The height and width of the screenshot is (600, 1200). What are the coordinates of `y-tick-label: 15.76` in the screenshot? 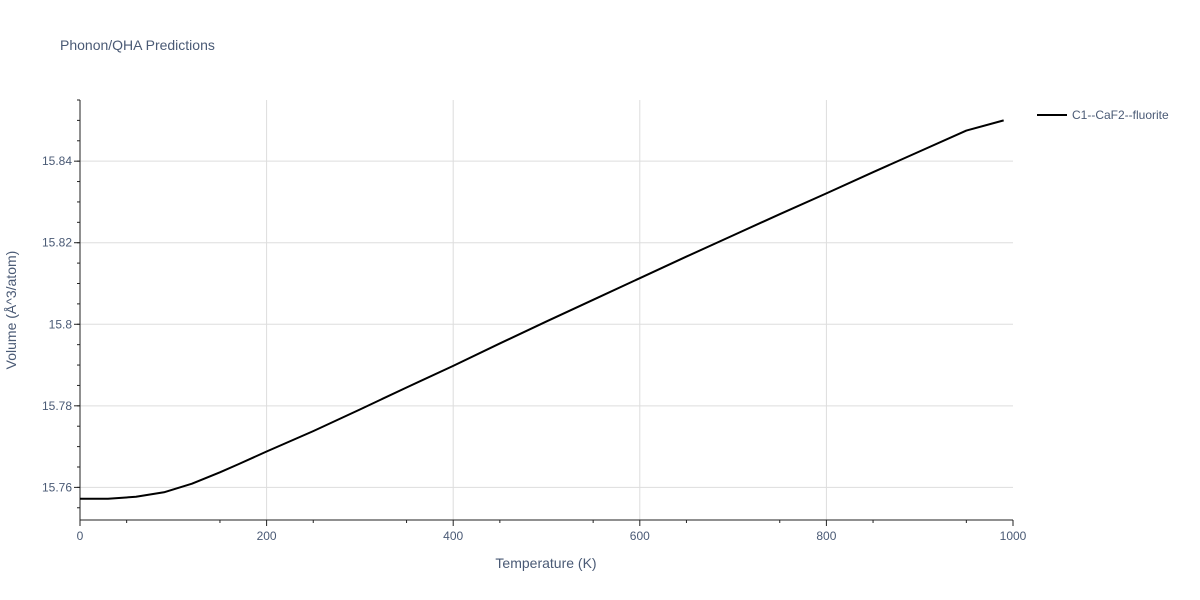 It's located at (57, 487).